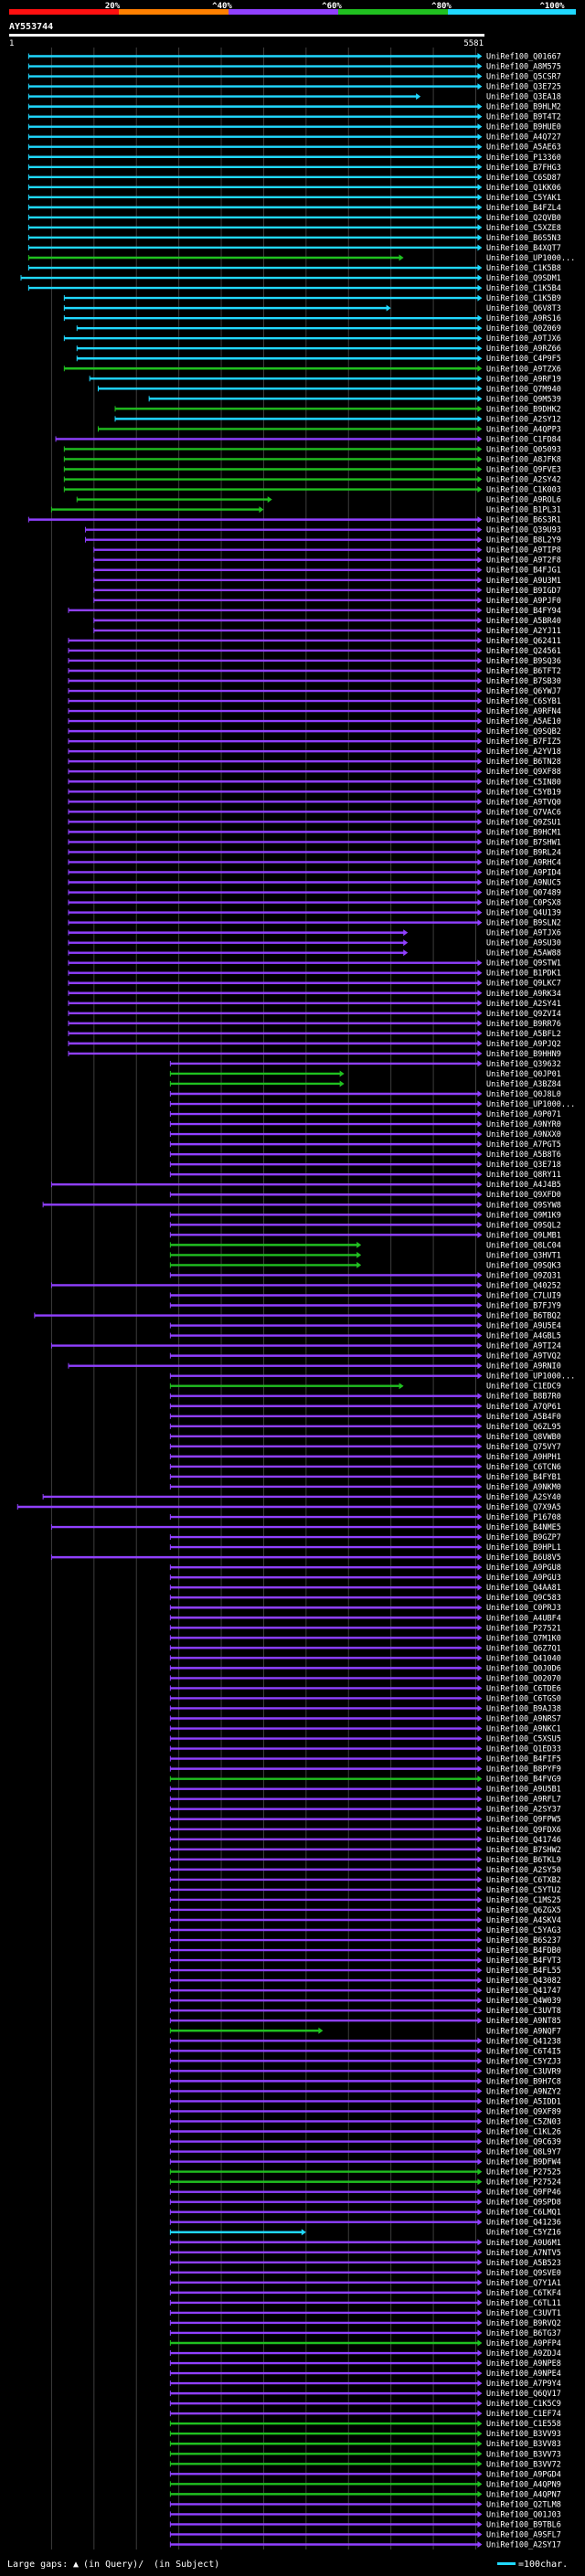 This screenshot has width=585, height=2576. What do you see at coordinates (365, 1668) in the screenshot?
I see `hit-row: UniRef100_Q0J0D6` at bounding box center [365, 1668].